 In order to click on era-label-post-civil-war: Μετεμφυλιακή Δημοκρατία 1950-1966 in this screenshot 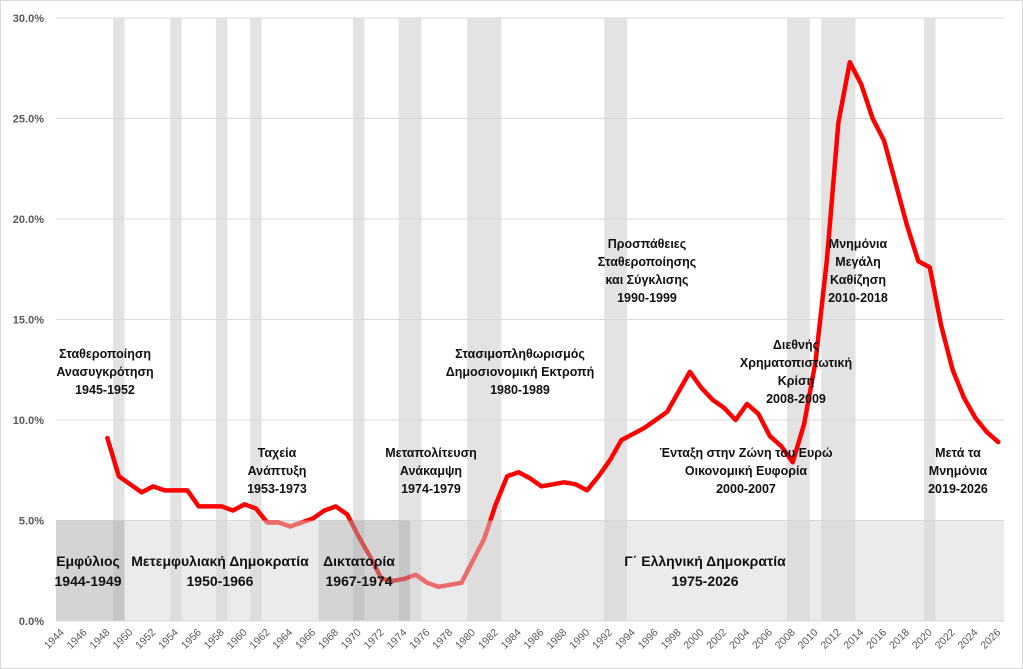, I will do `click(220, 571)`.